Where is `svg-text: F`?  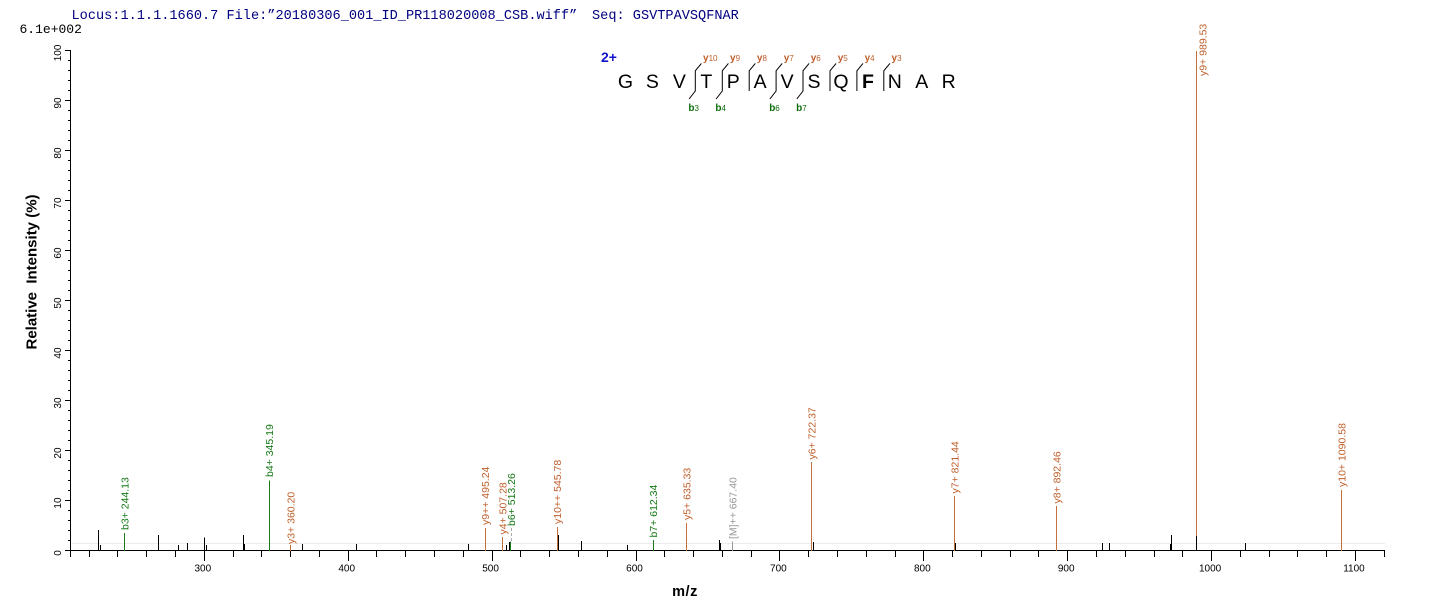
svg-text: F is located at coordinates (868, 82).